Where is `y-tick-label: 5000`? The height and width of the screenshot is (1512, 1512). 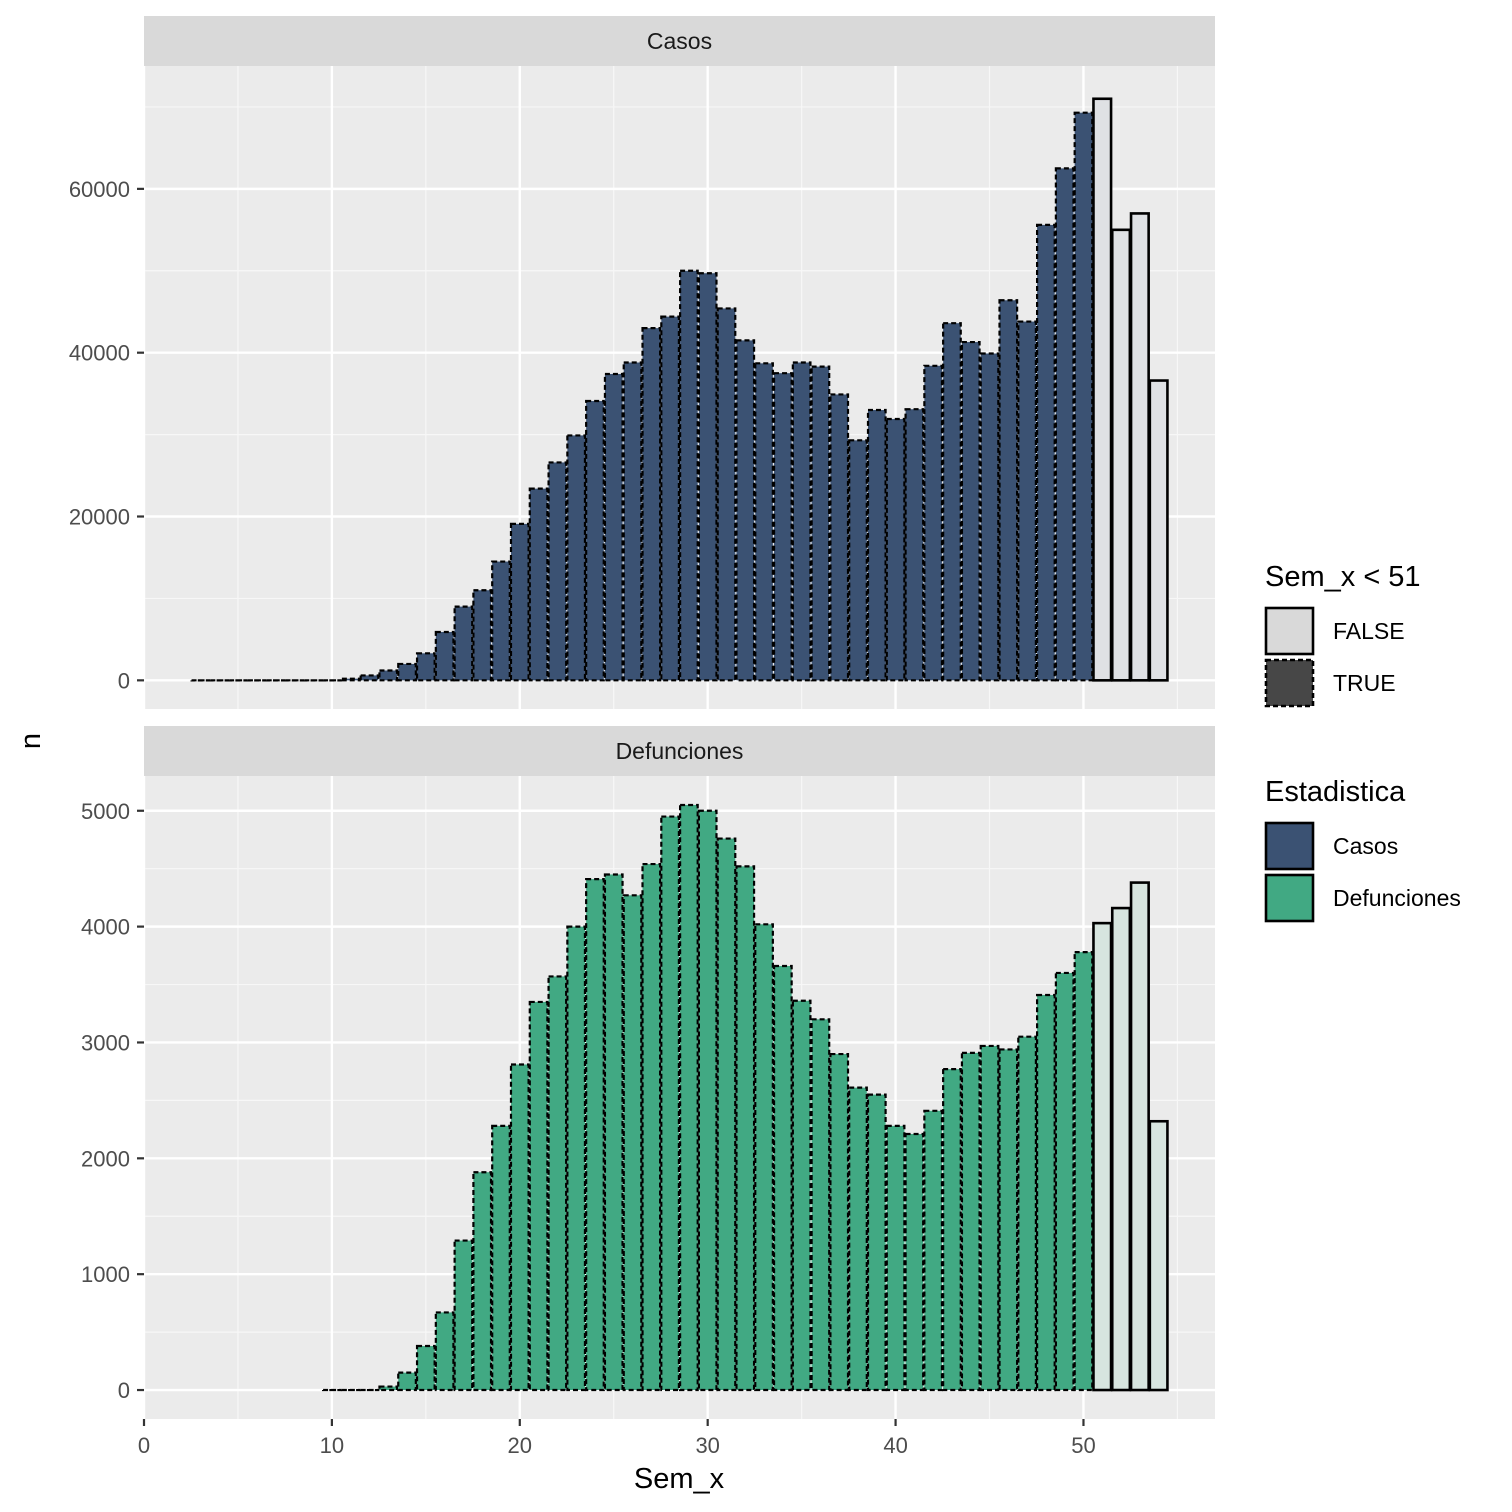 y-tick-label: 5000 is located at coordinates (105, 811).